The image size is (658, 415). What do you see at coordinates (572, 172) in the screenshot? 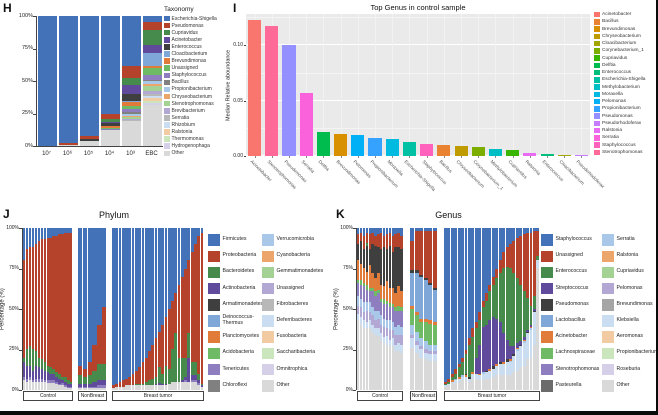
I see `x-tick-label: Cloacibacterium` at bounding box center [572, 172].